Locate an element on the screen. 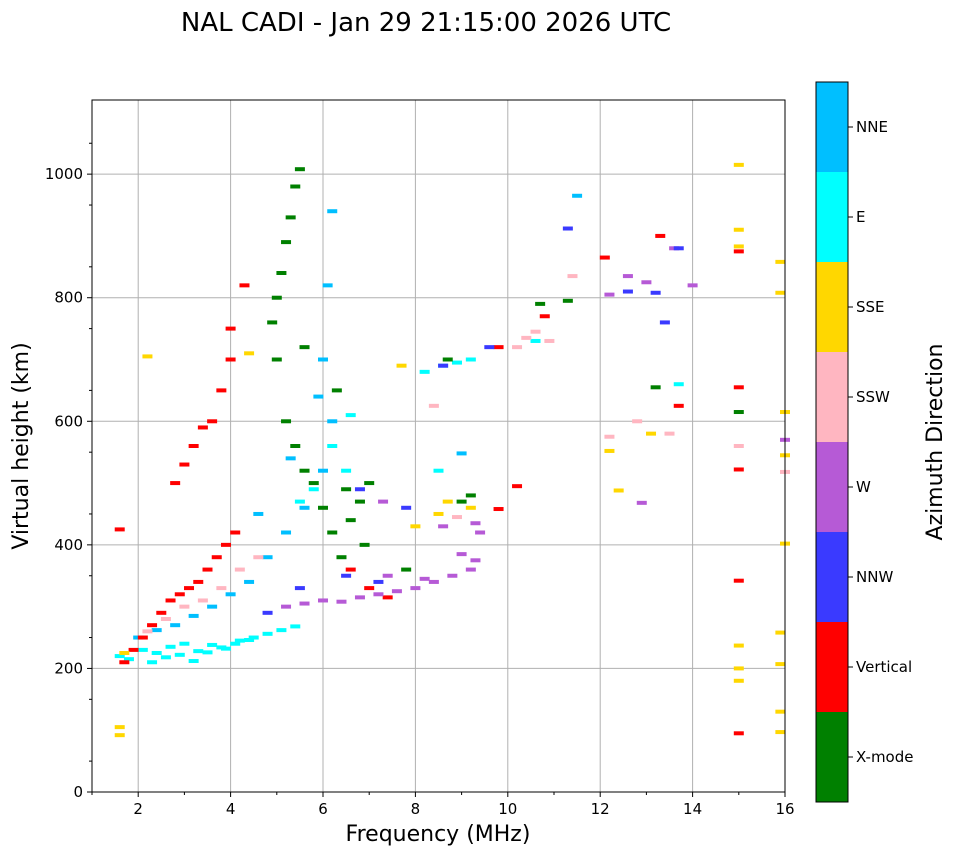 The width and height of the screenshot is (958, 857). colorbar-label: X-mode is located at coordinates (884, 757).